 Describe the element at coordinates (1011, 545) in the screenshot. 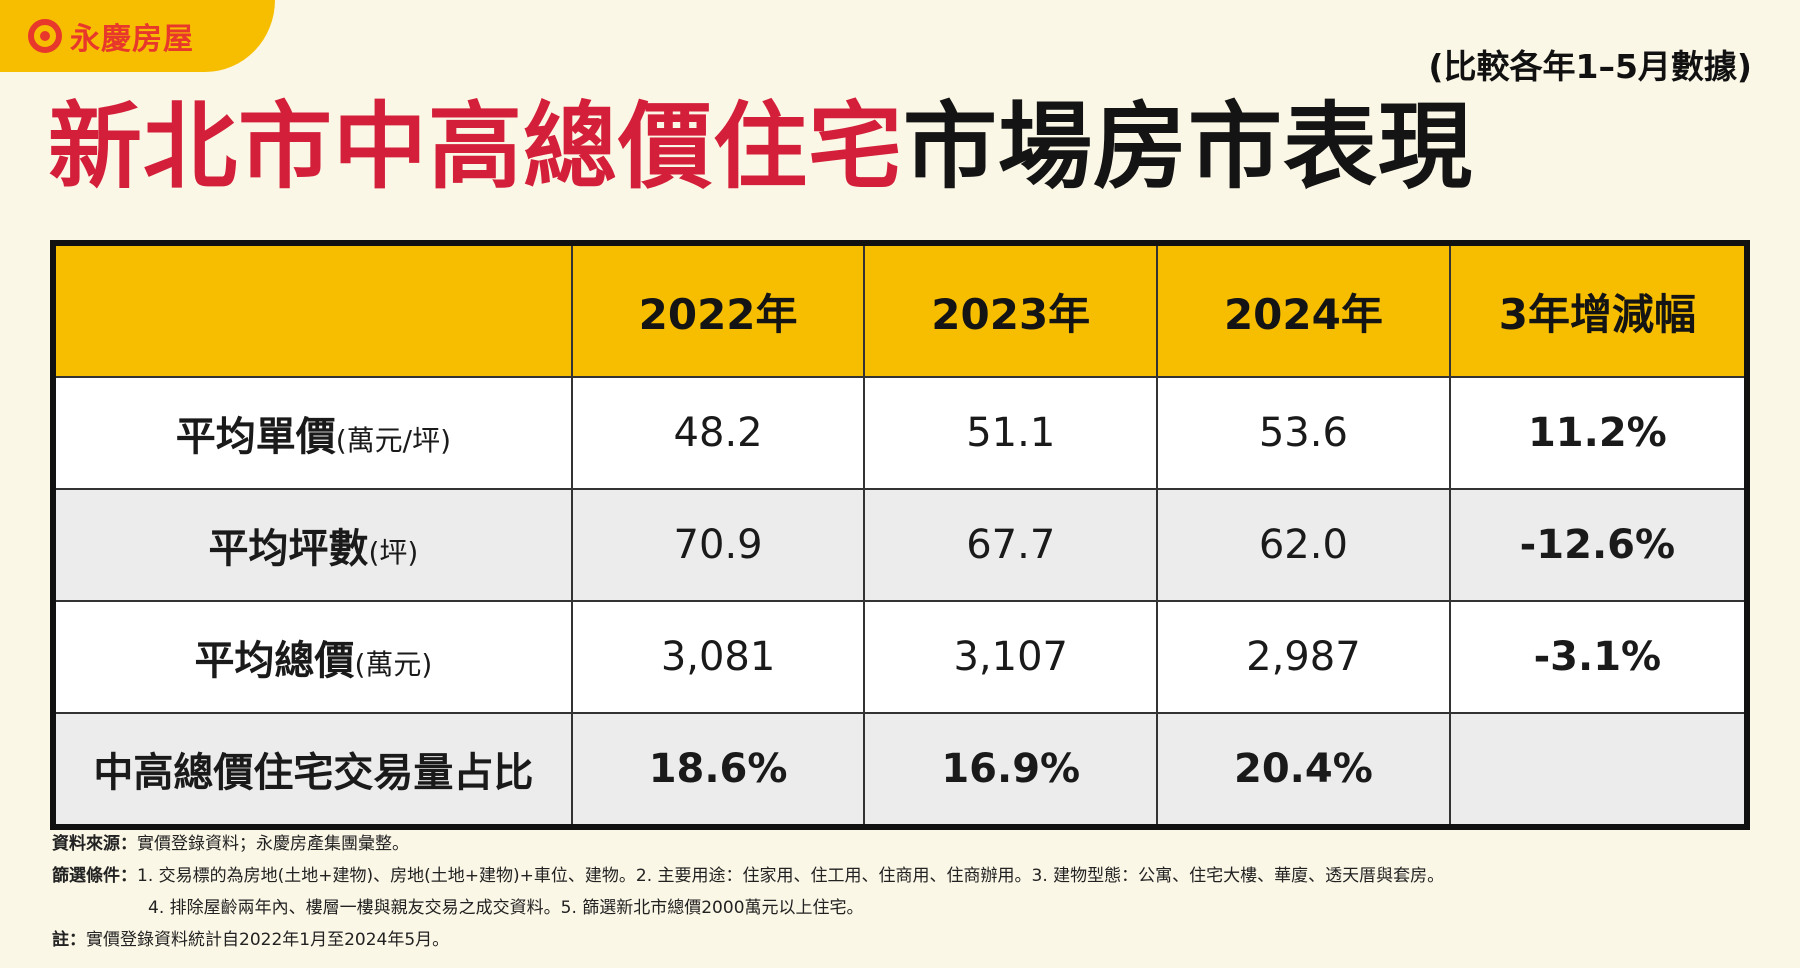

I see `table-cell: 67.7` at that location.